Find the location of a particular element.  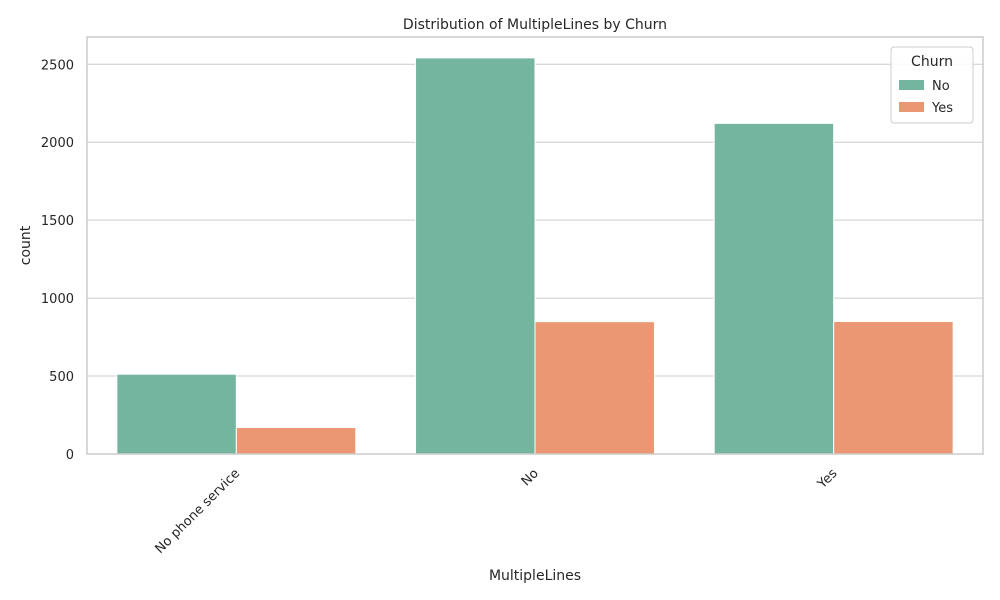

bar-yes-churn-yes is located at coordinates (893, 387).